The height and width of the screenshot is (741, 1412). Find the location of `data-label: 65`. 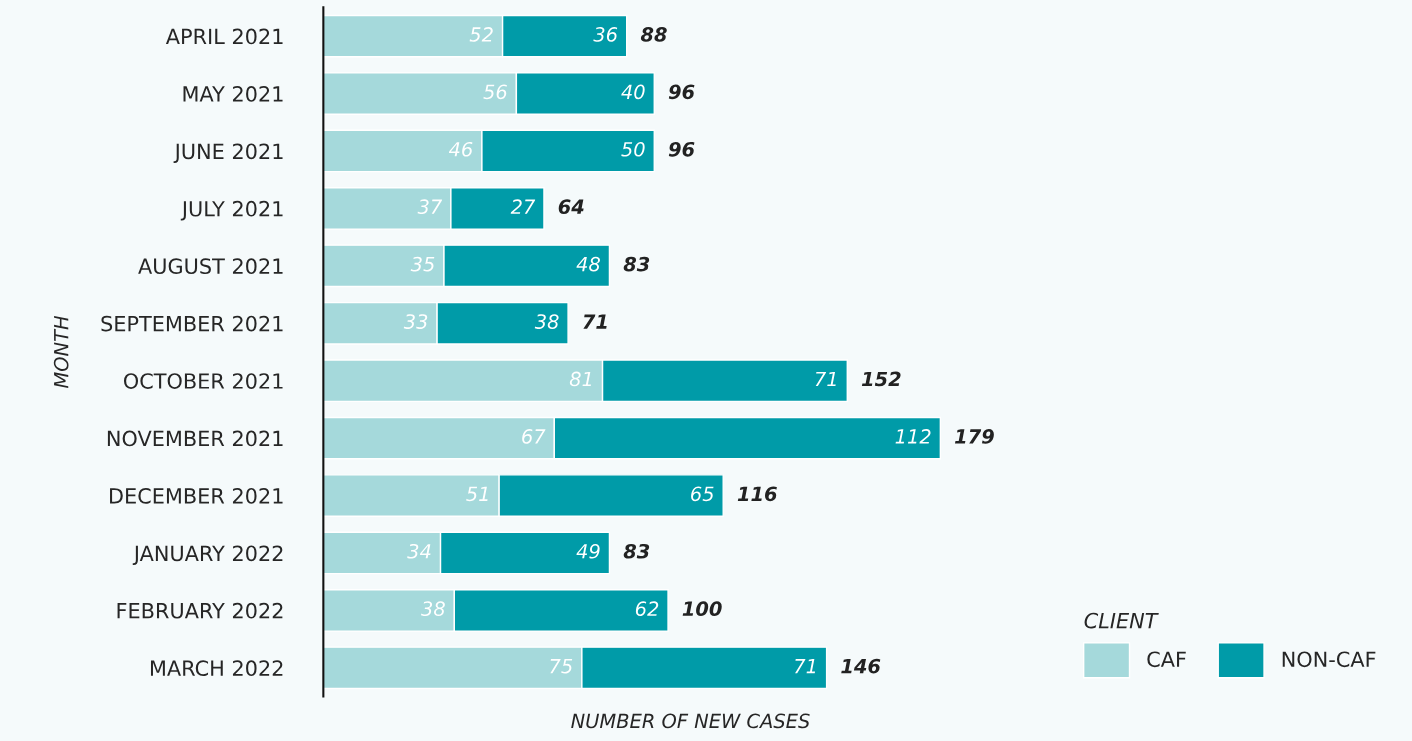

data-label: 65 is located at coordinates (702, 494).